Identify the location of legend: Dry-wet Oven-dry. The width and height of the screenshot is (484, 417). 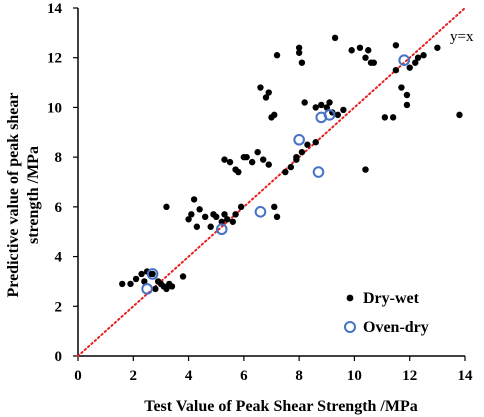
(386, 313).